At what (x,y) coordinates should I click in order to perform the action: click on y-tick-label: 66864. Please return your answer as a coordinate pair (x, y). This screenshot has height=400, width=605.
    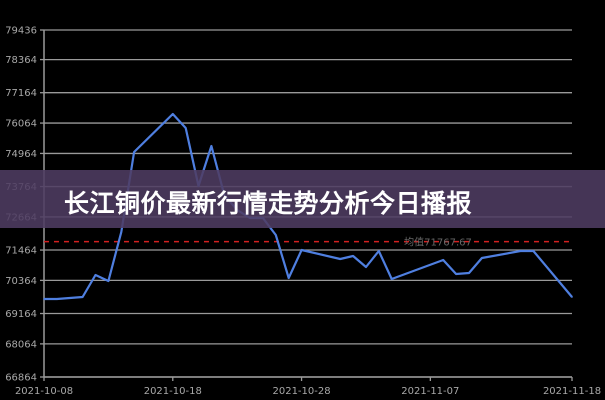
    Looking at the image, I should click on (21, 378).